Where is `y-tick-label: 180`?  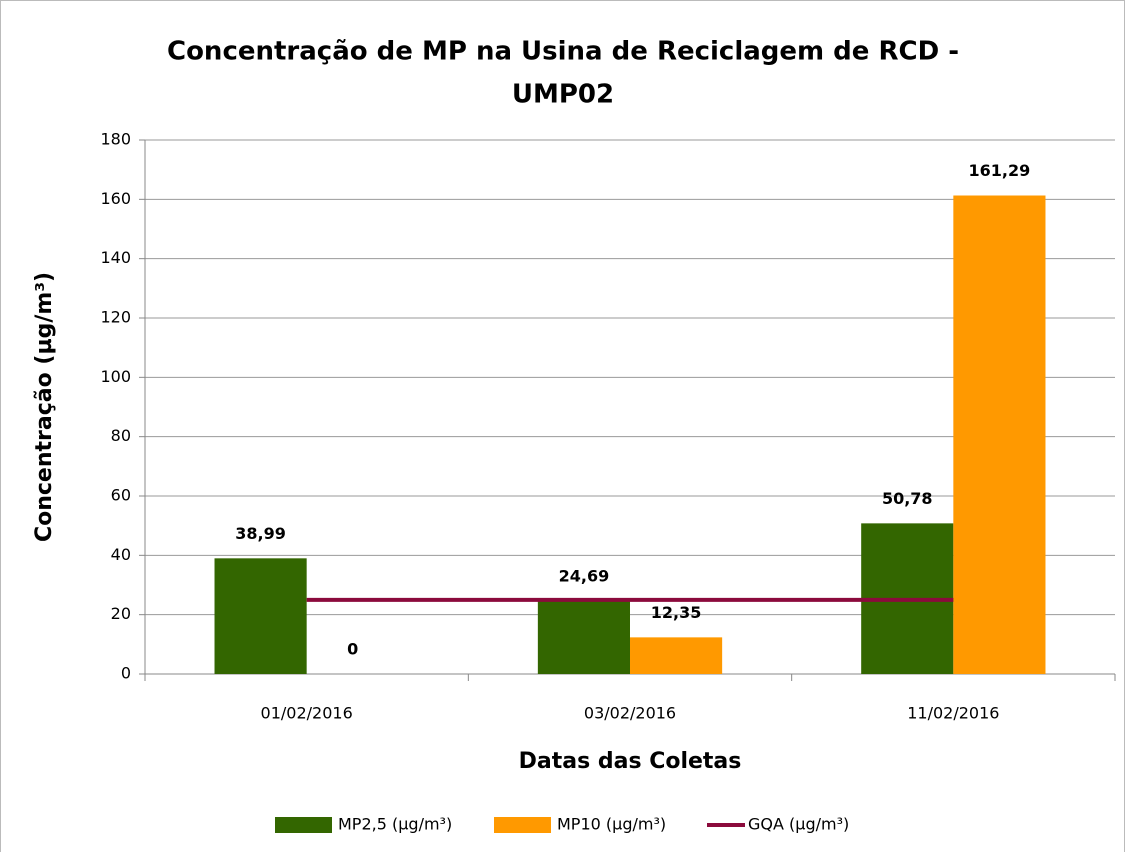
y-tick-label: 180 is located at coordinates (115, 139).